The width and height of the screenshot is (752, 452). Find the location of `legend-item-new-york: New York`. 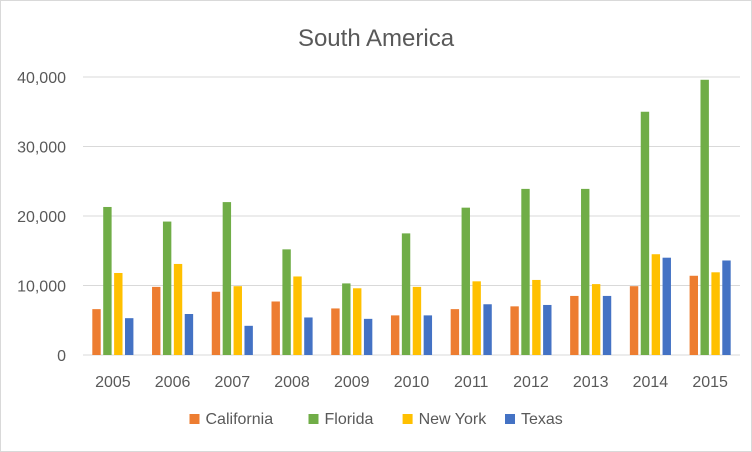

legend-item-new-york: New York is located at coordinates (445, 419).